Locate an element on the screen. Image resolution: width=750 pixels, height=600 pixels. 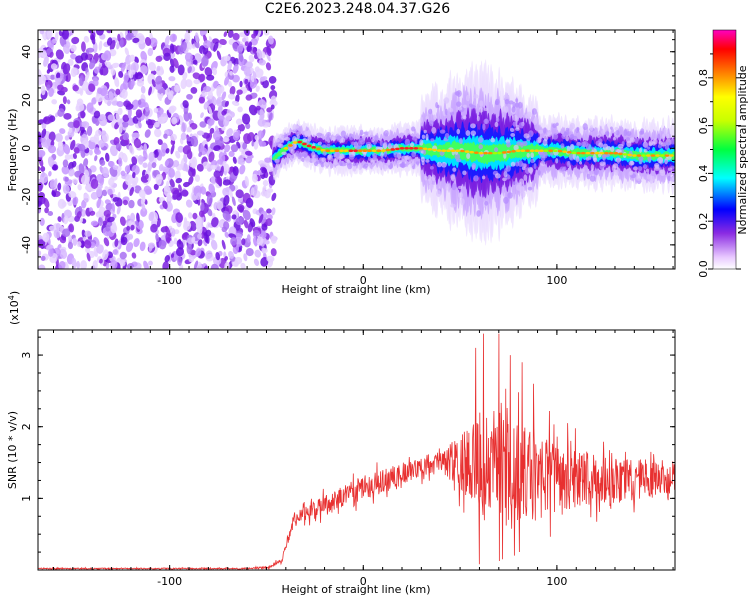
spectrogram-x-axis-label: Height of straight line (km) is located at coordinates (355, 289).